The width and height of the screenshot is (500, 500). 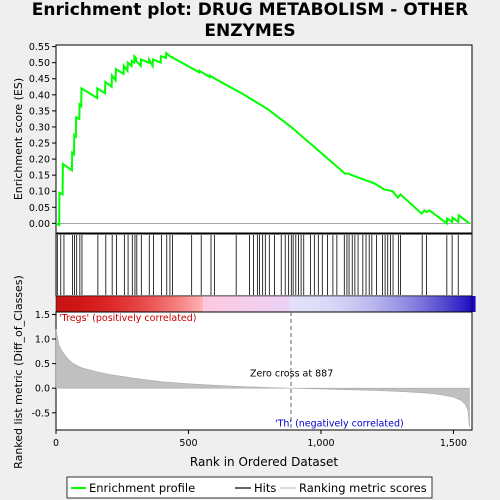 I want to click on es-y-tick-label: 0.00, so click(x=39, y=224).